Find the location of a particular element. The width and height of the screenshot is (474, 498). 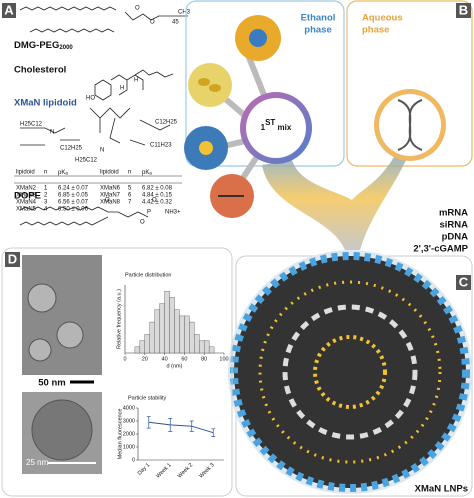

superscript: ST is located at coordinates (270, 122).